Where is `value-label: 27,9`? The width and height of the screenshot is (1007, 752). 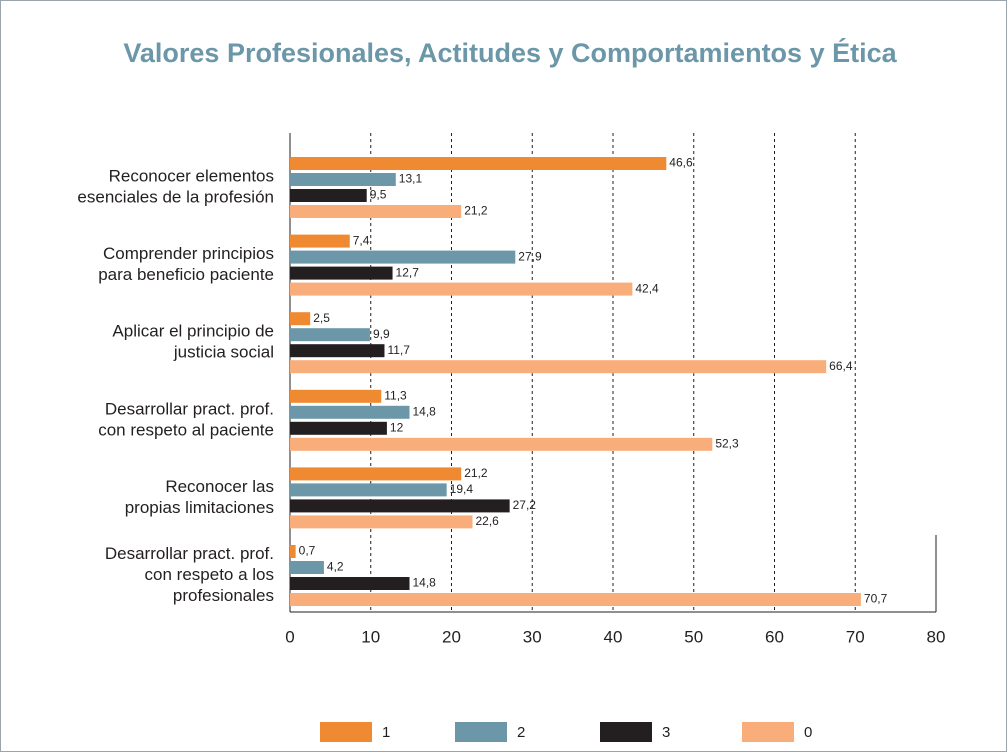
value-label: 27,9 is located at coordinates (530, 256).